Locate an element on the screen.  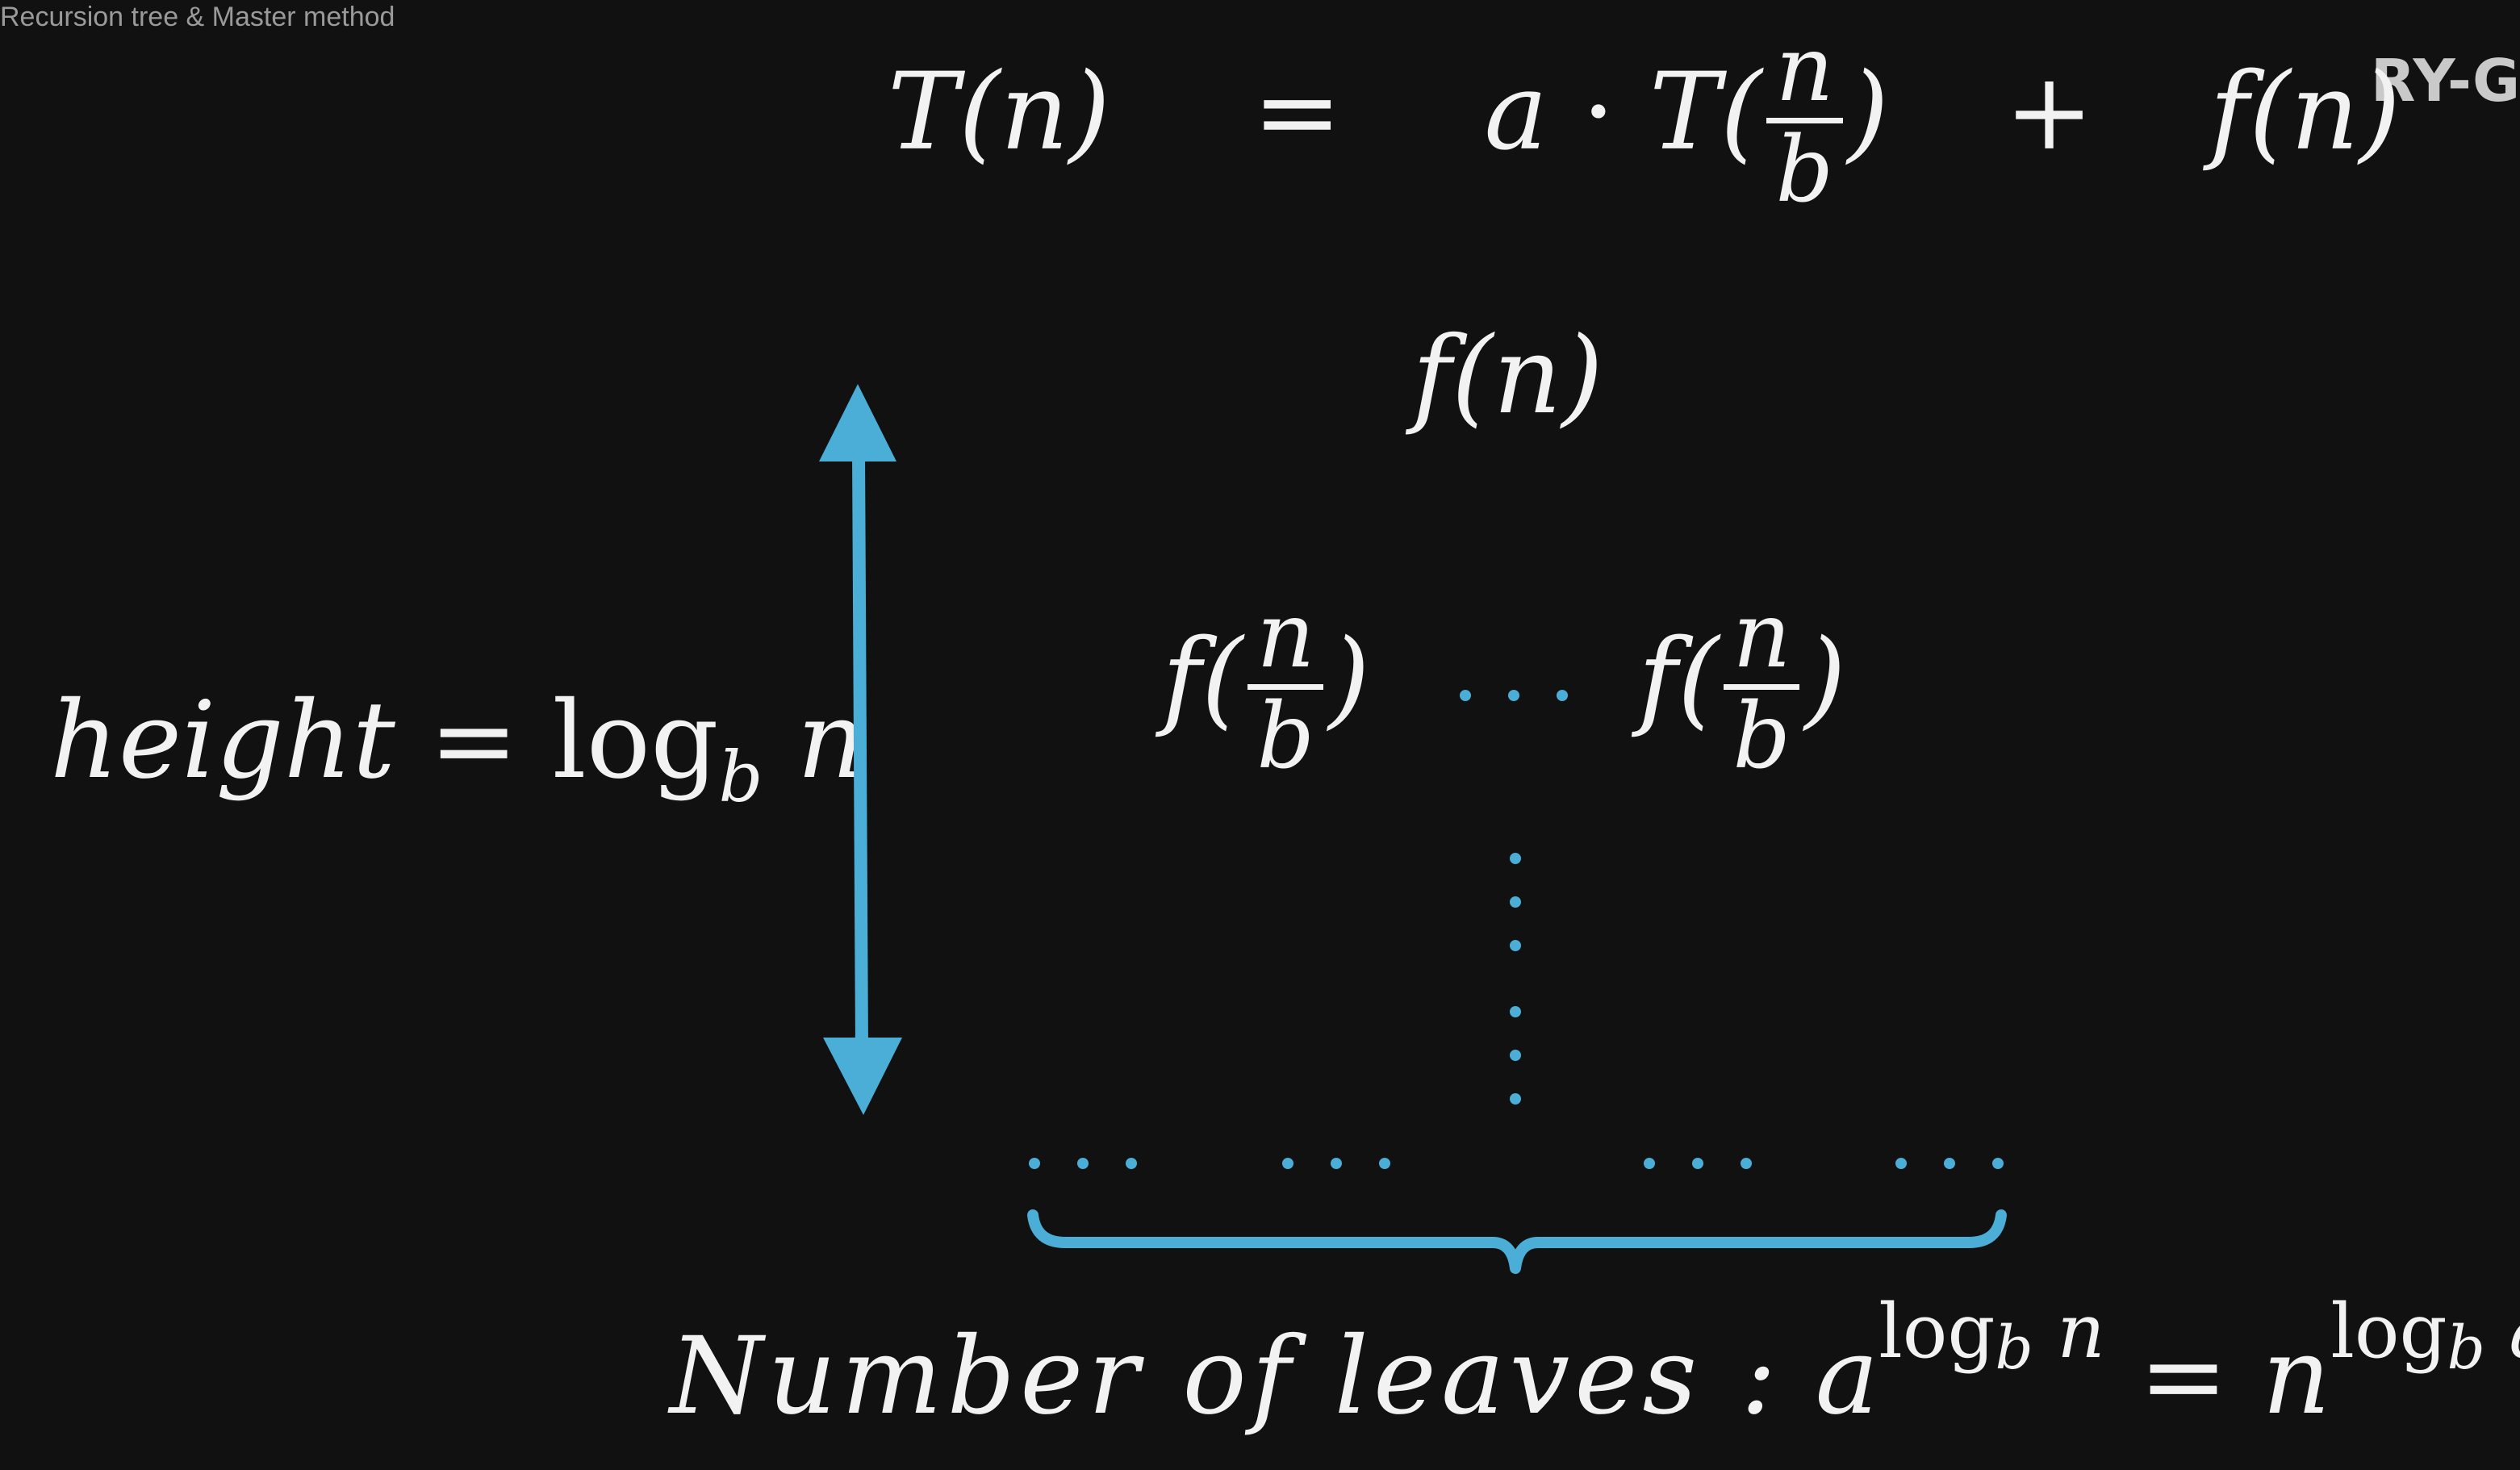
recurrence-coefficient-a: a is located at coordinates (1516, 111).